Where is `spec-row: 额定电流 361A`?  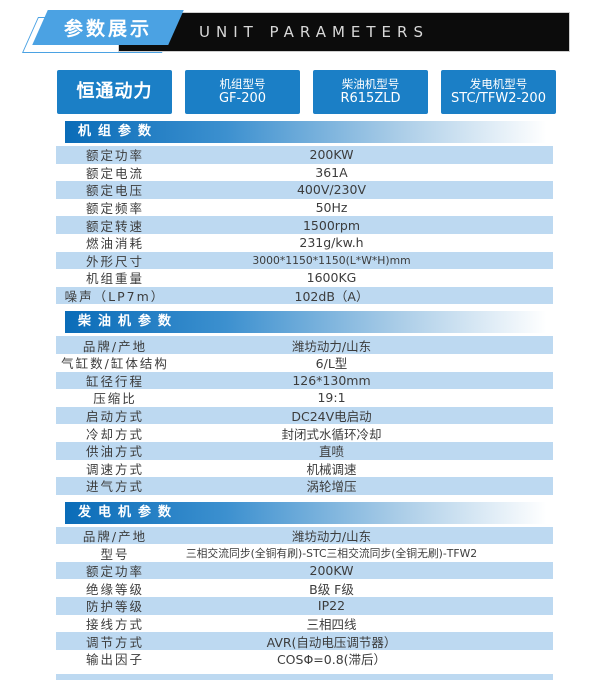
spec-row: 额定电流 361A is located at coordinates (304, 173).